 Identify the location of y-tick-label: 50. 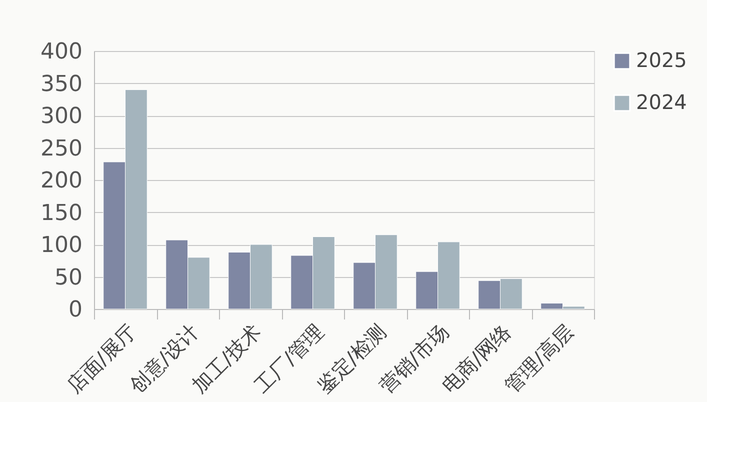
(68, 277).